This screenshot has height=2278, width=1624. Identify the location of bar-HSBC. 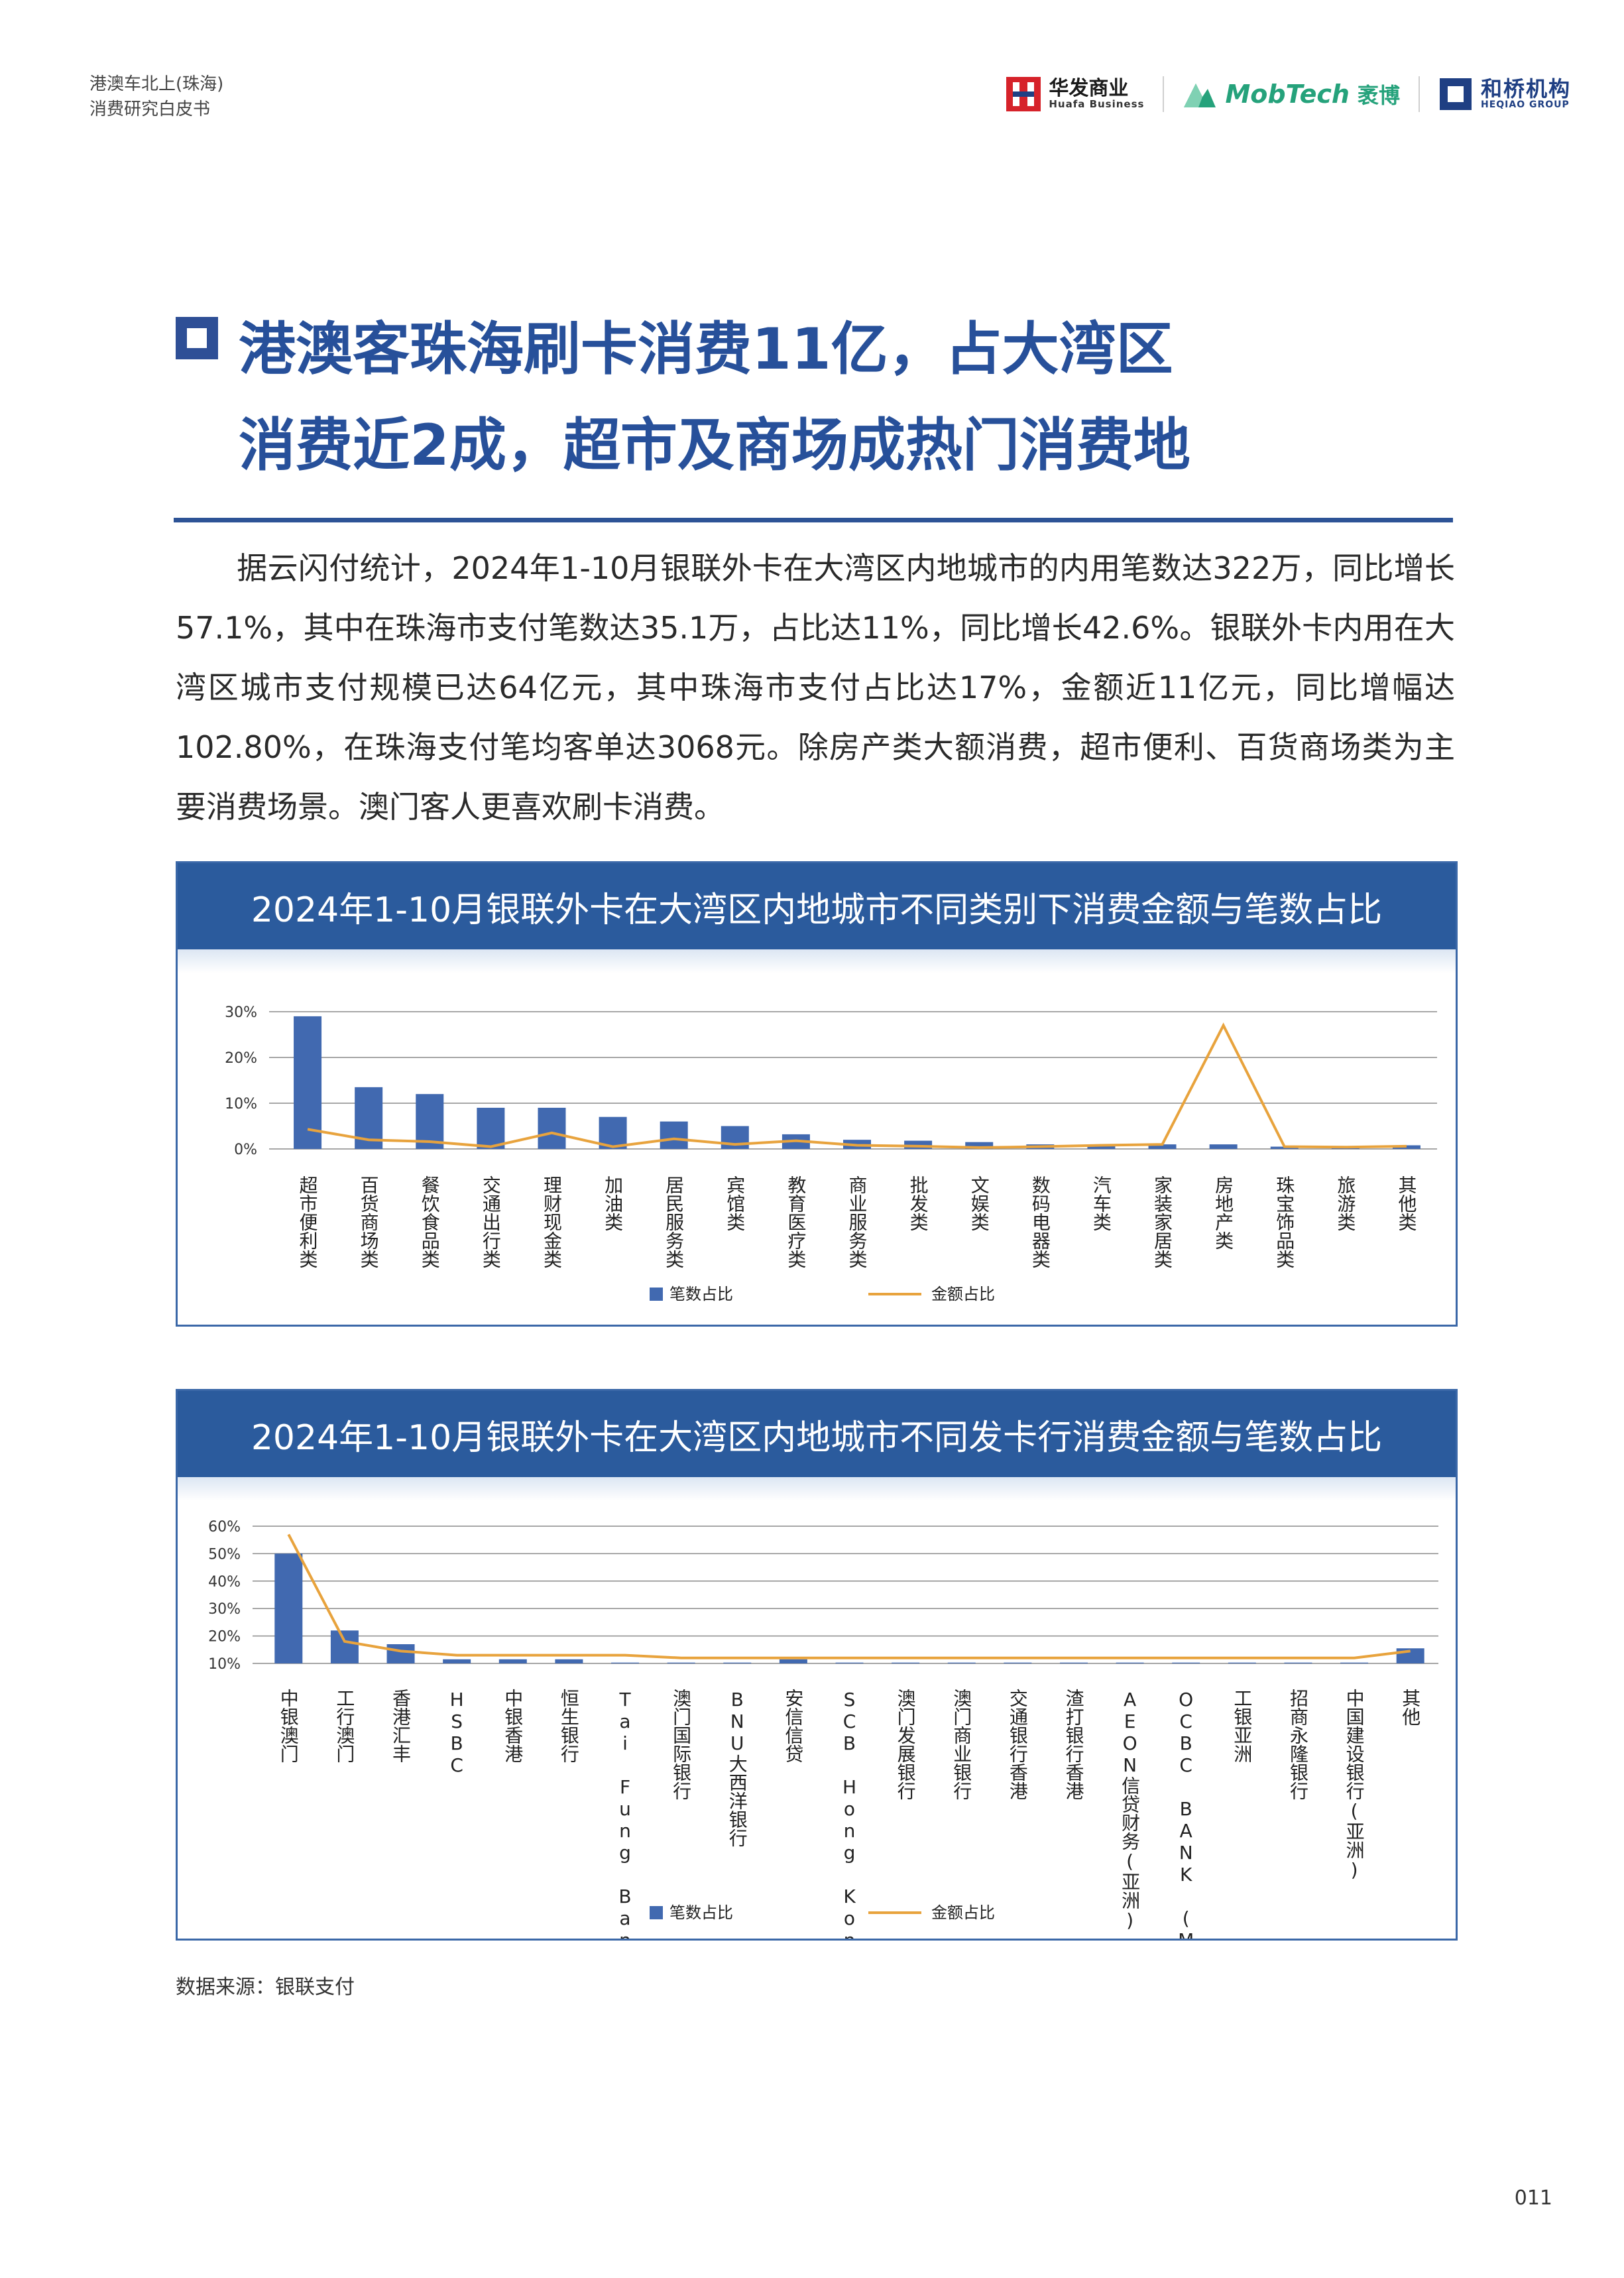
(457, 1661).